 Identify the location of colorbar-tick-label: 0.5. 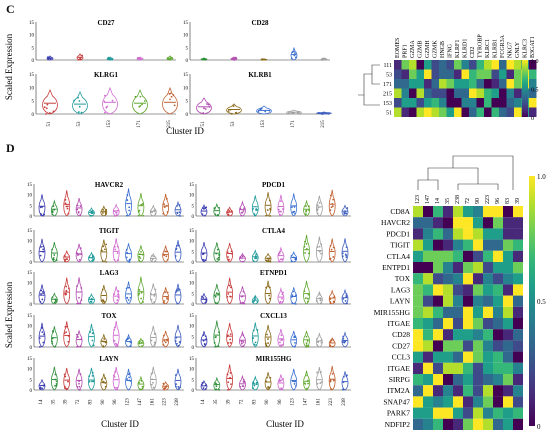
(535, 91).